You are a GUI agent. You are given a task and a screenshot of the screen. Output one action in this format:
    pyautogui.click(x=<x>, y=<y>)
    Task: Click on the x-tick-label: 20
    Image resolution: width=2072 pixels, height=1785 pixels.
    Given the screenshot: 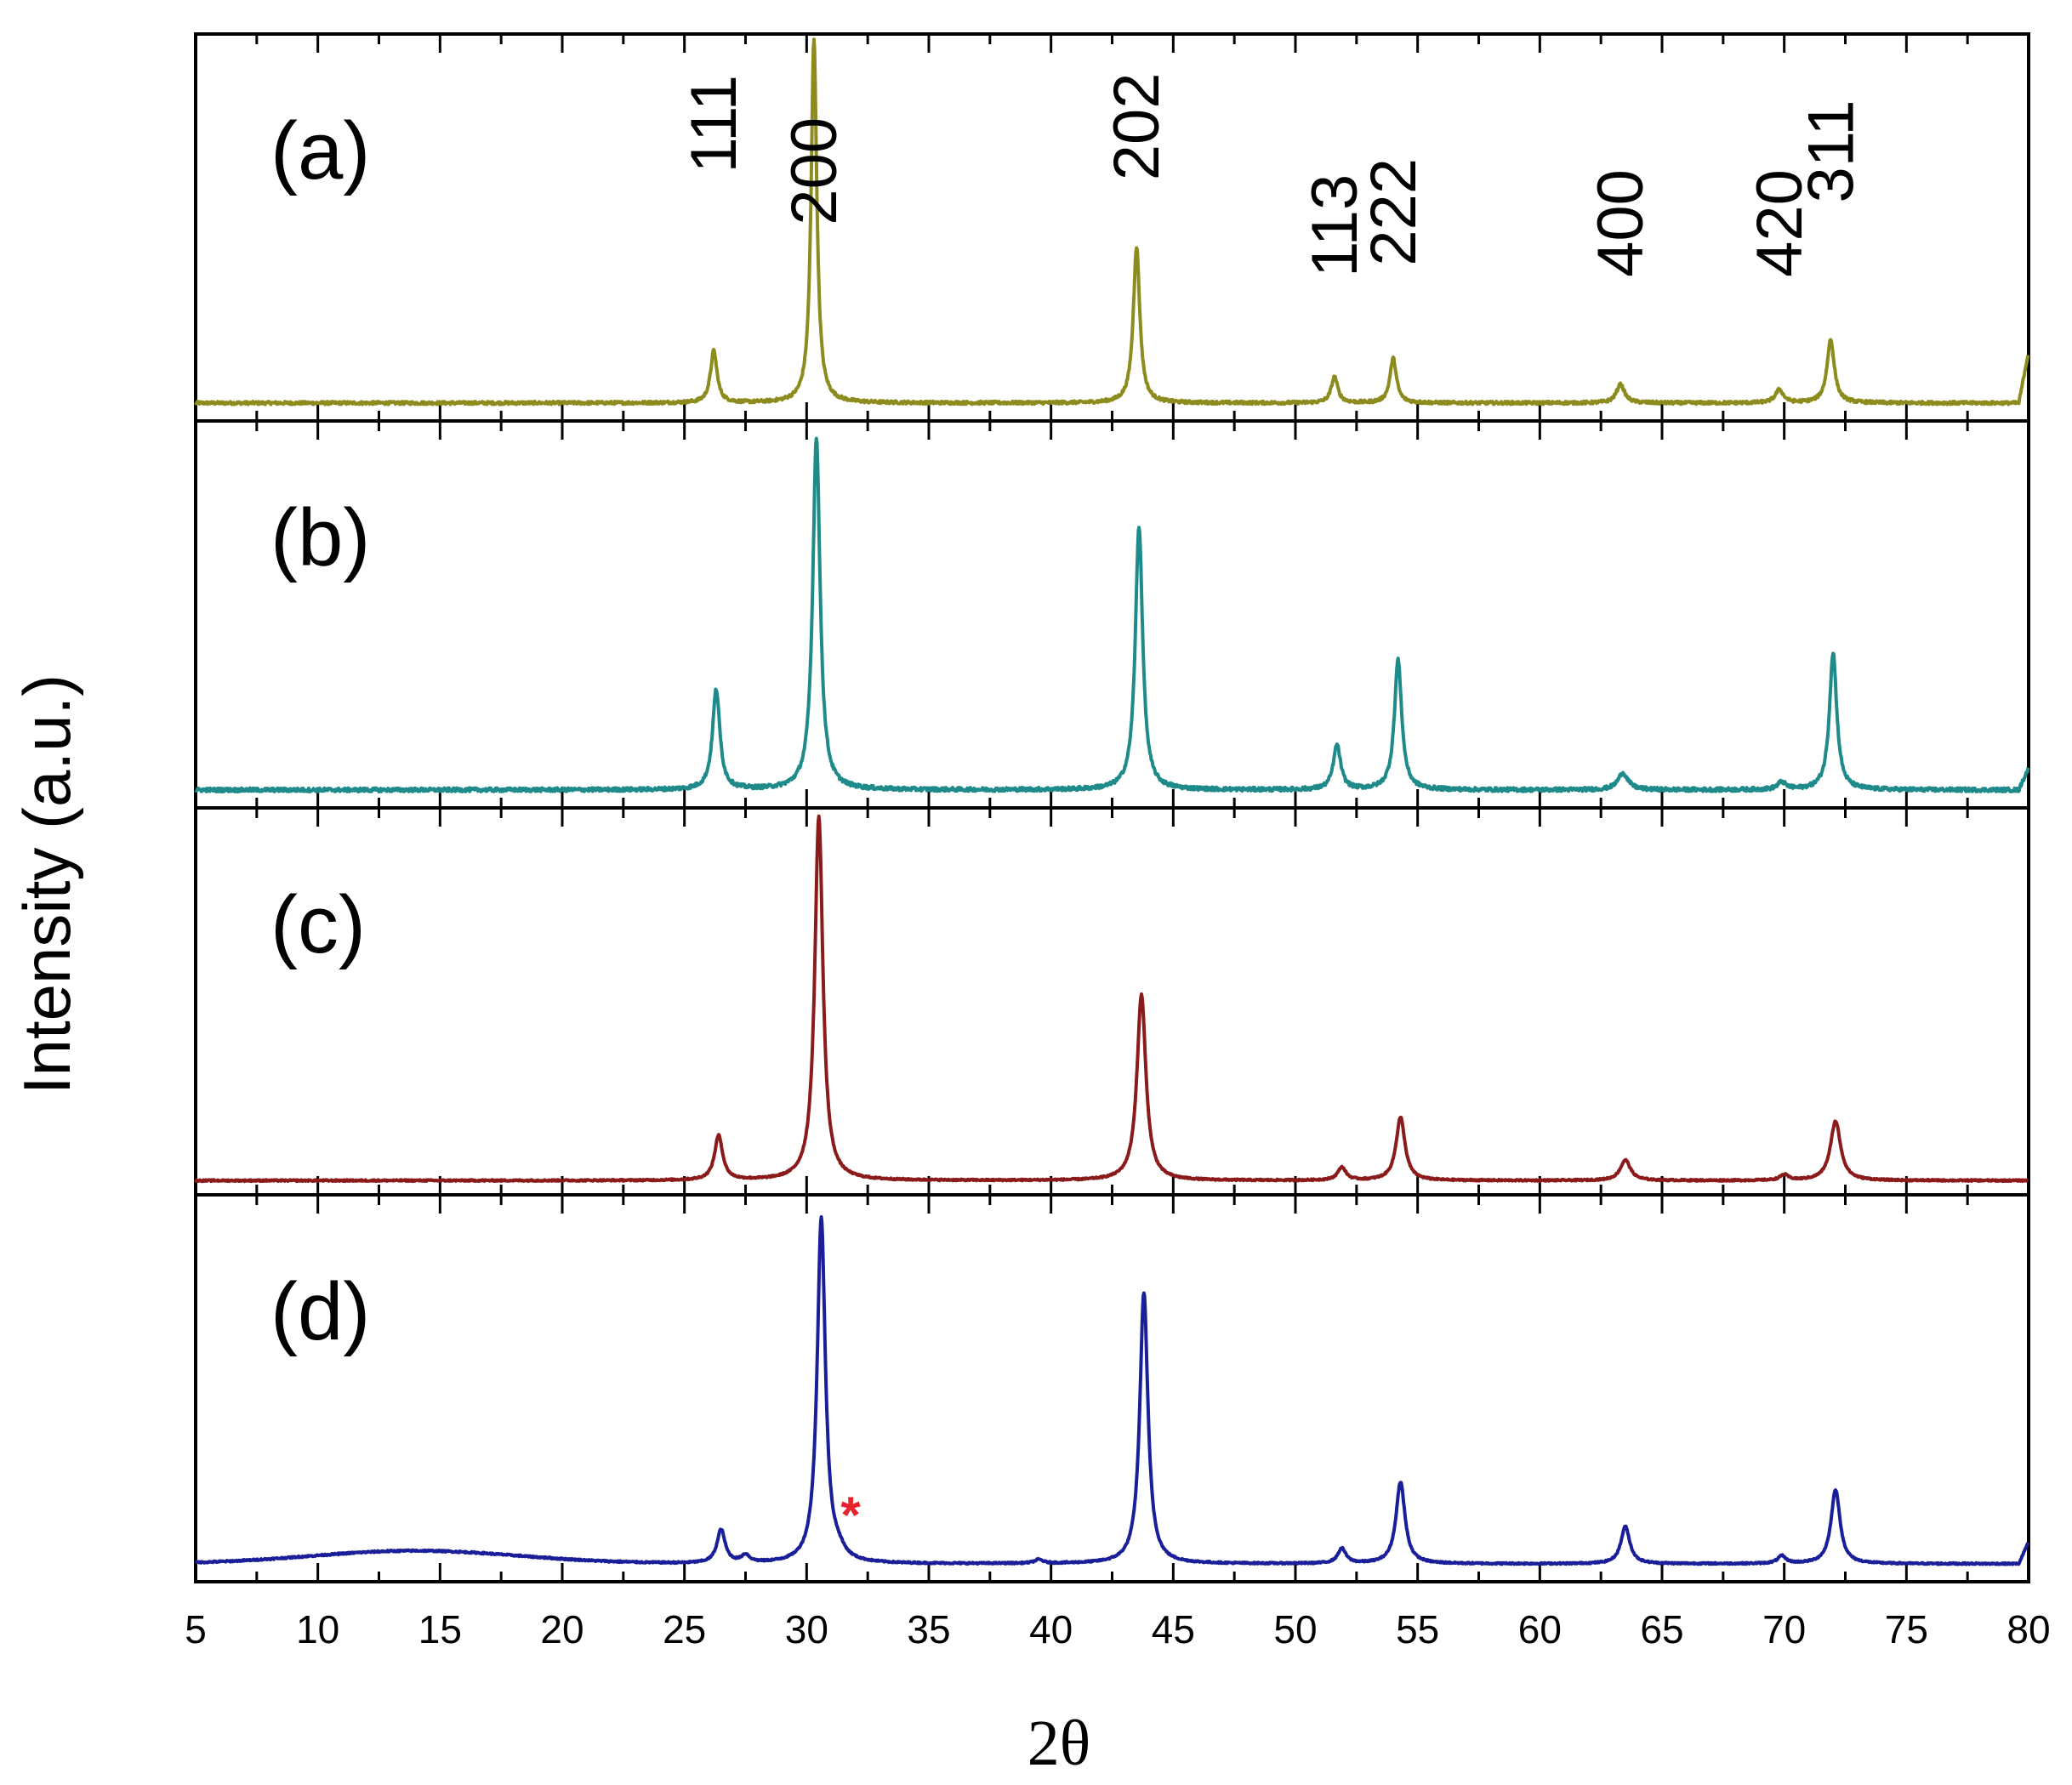 What is the action you would take?
    pyautogui.click(x=561, y=1629)
    